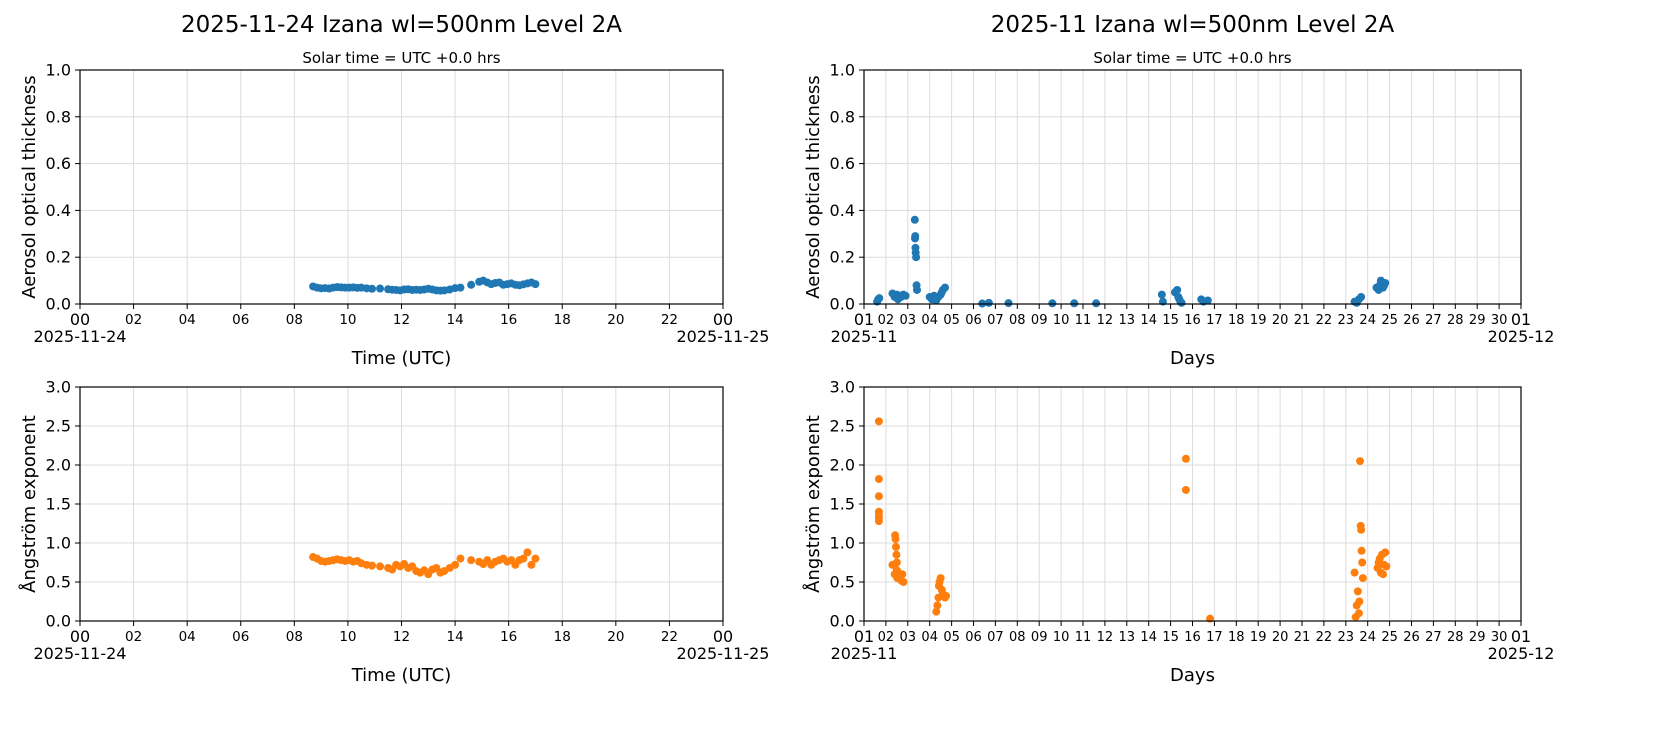  Describe the element at coordinates (1499, 637) in the screenshot. I see `x-tick-label: 30` at that location.